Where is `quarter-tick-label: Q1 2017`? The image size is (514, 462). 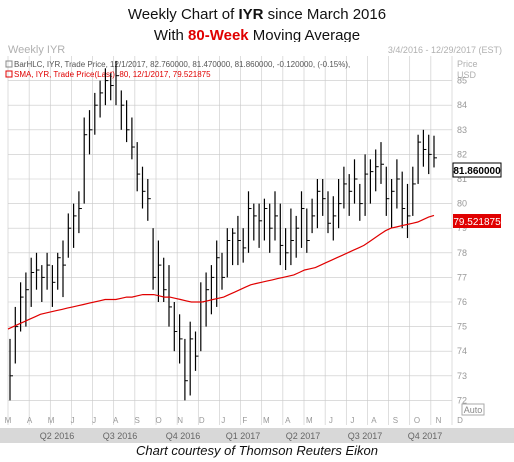
quarter-tick-label: Q1 2017 is located at coordinates (243, 436).